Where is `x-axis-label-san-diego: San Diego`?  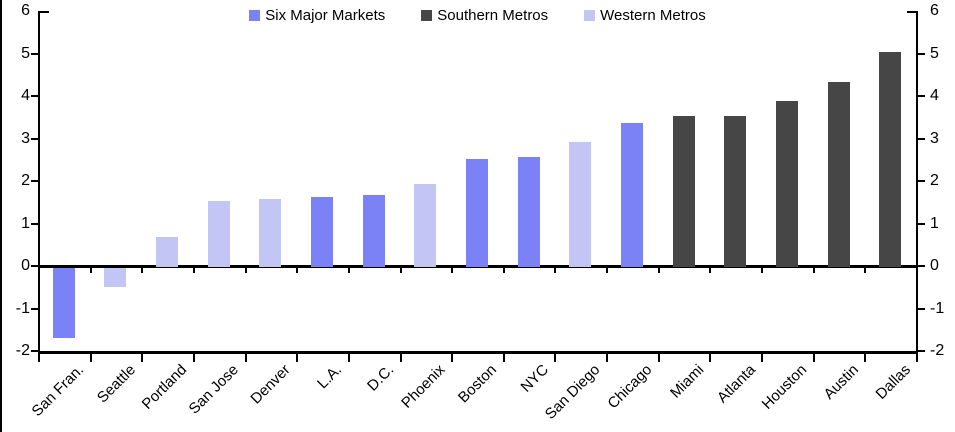
x-axis-label-san-diego: San Diego is located at coordinates (573, 392).